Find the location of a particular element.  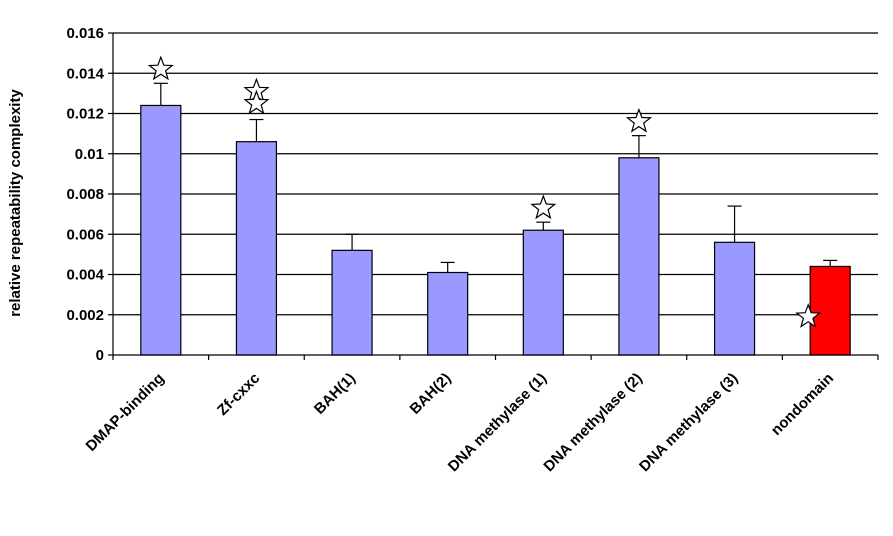

category-label: BAH(2) is located at coordinates (431, 394).